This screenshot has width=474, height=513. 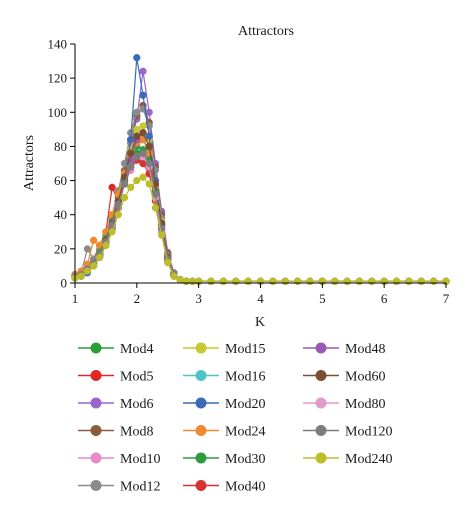 What do you see at coordinates (245, 349) in the screenshot?
I see `legend-label: Mod15` at bounding box center [245, 349].